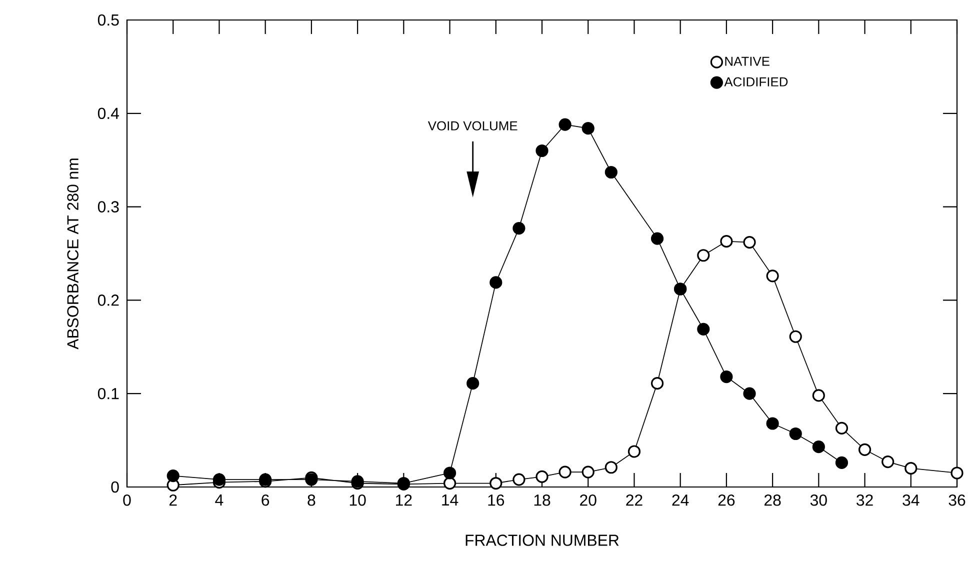 The height and width of the screenshot is (587, 975). What do you see at coordinates (747, 61) in the screenshot?
I see `legend-label: NATIVE` at bounding box center [747, 61].